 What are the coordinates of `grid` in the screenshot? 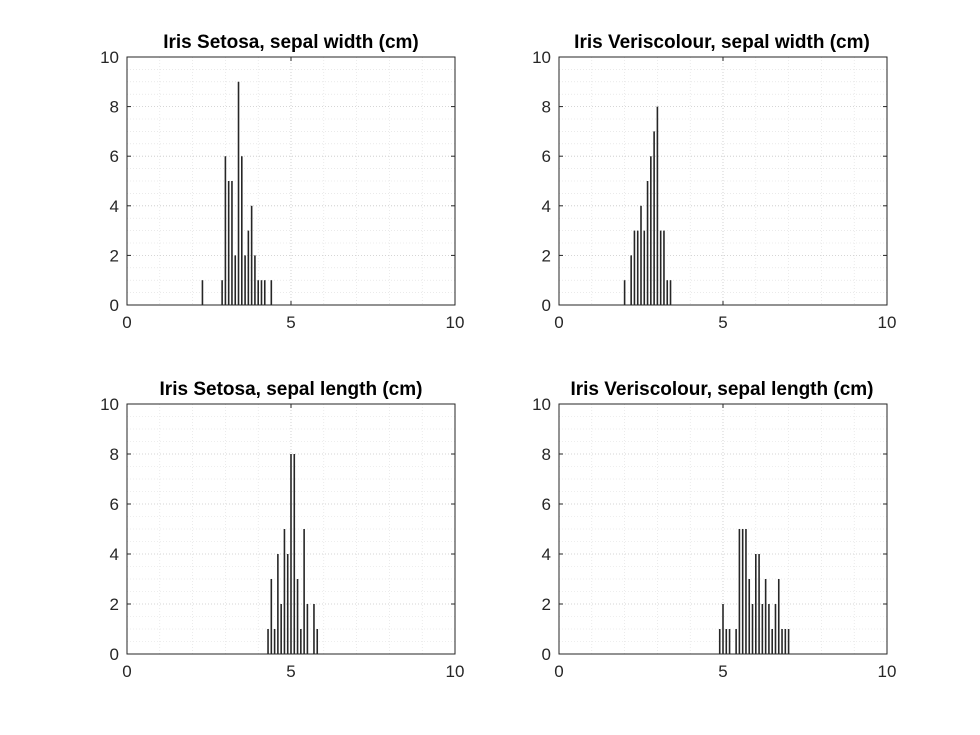 It's located at (291, 529).